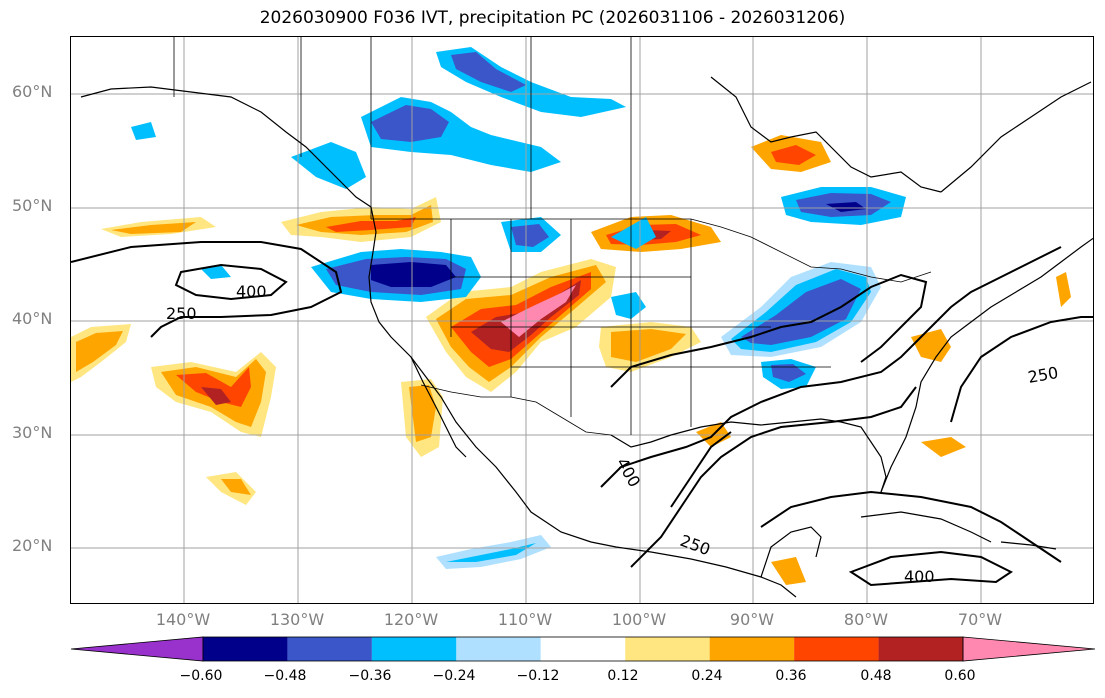 This screenshot has height=698, width=1105. I want to click on colorbar-extend-low, so click(137, 649).